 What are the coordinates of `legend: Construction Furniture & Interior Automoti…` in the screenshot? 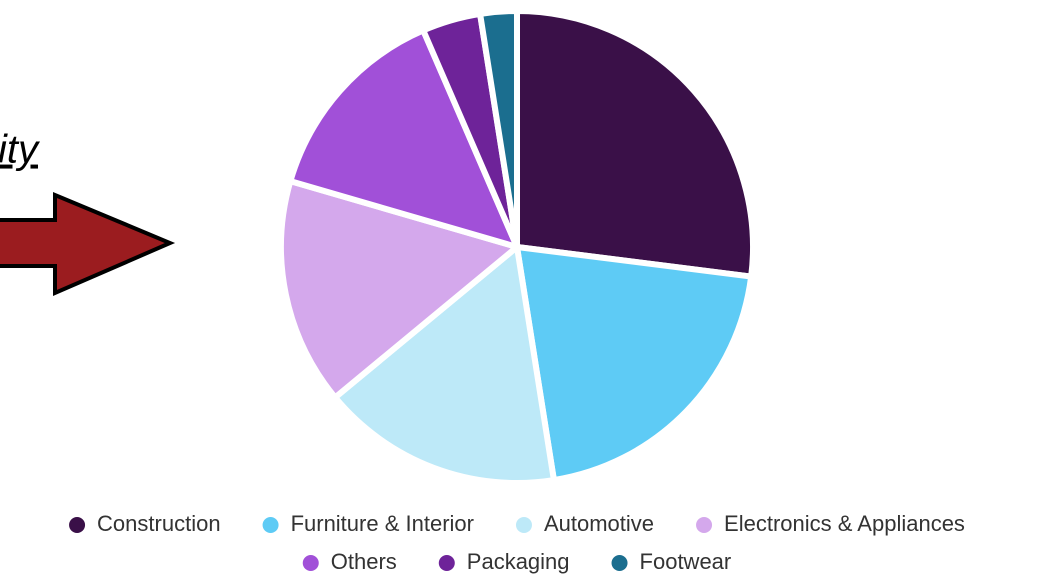 It's located at (517, 542).